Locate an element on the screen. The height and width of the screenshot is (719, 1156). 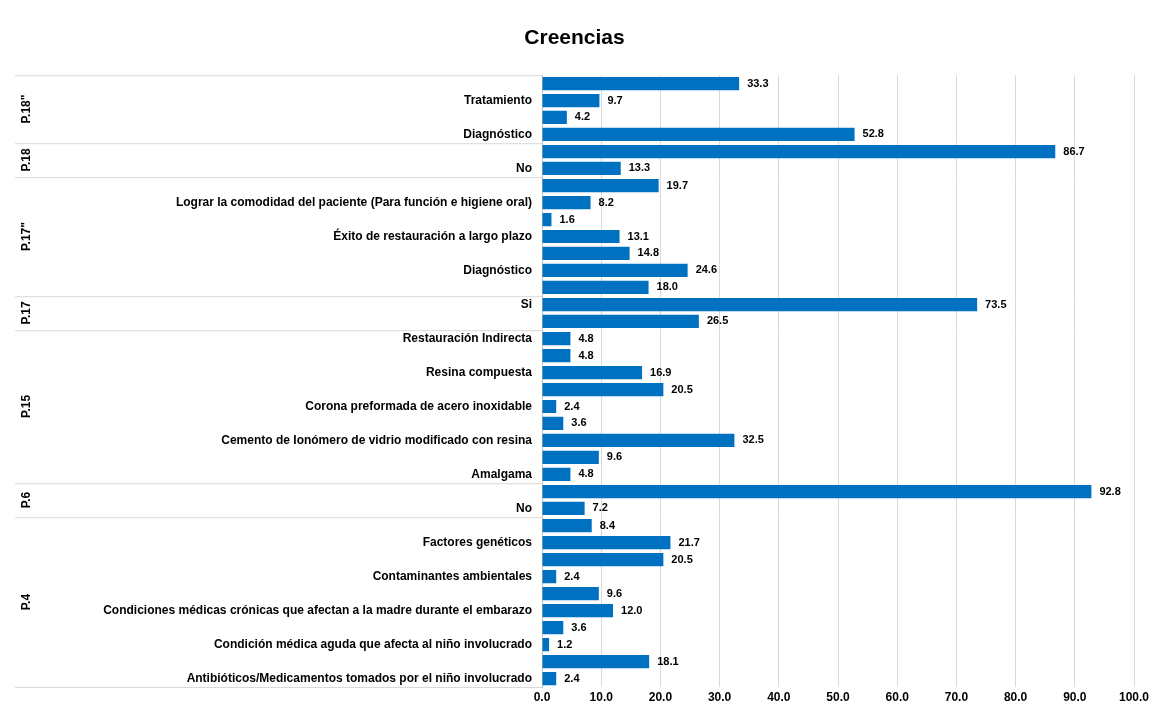
data-label: 24.6 is located at coordinates (706, 269).